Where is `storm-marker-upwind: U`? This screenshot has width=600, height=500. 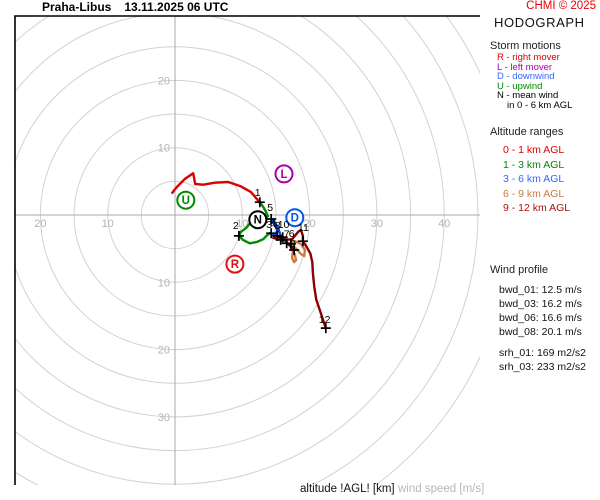
storm-marker-upwind: U is located at coordinates (186, 200).